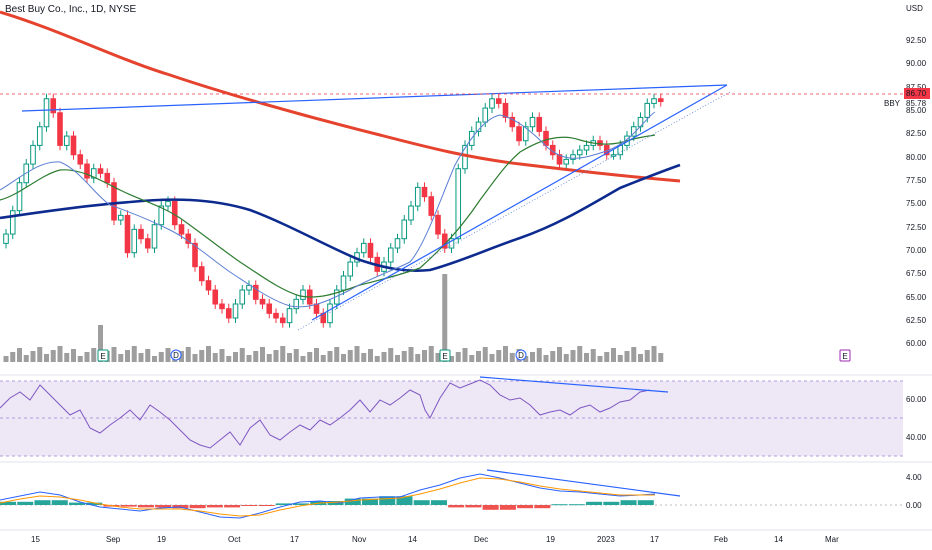  Describe the element at coordinates (583, 483) in the screenshot. I see `macd-divergence-line` at that location.